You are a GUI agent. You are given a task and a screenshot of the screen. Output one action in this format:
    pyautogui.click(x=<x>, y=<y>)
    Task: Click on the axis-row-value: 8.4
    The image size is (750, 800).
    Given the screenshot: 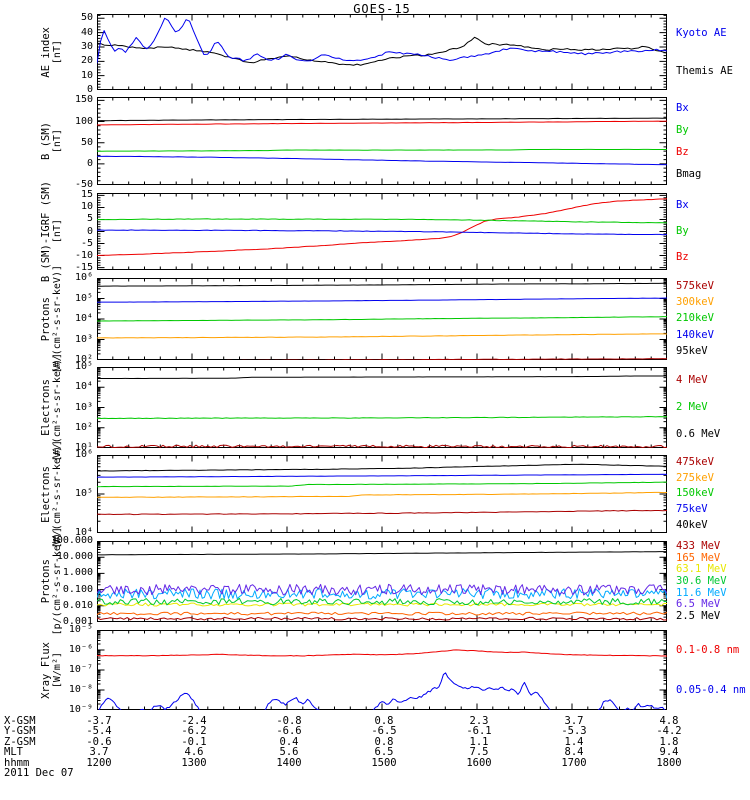 What is the action you would take?
    pyautogui.click(x=574, y=752)
    